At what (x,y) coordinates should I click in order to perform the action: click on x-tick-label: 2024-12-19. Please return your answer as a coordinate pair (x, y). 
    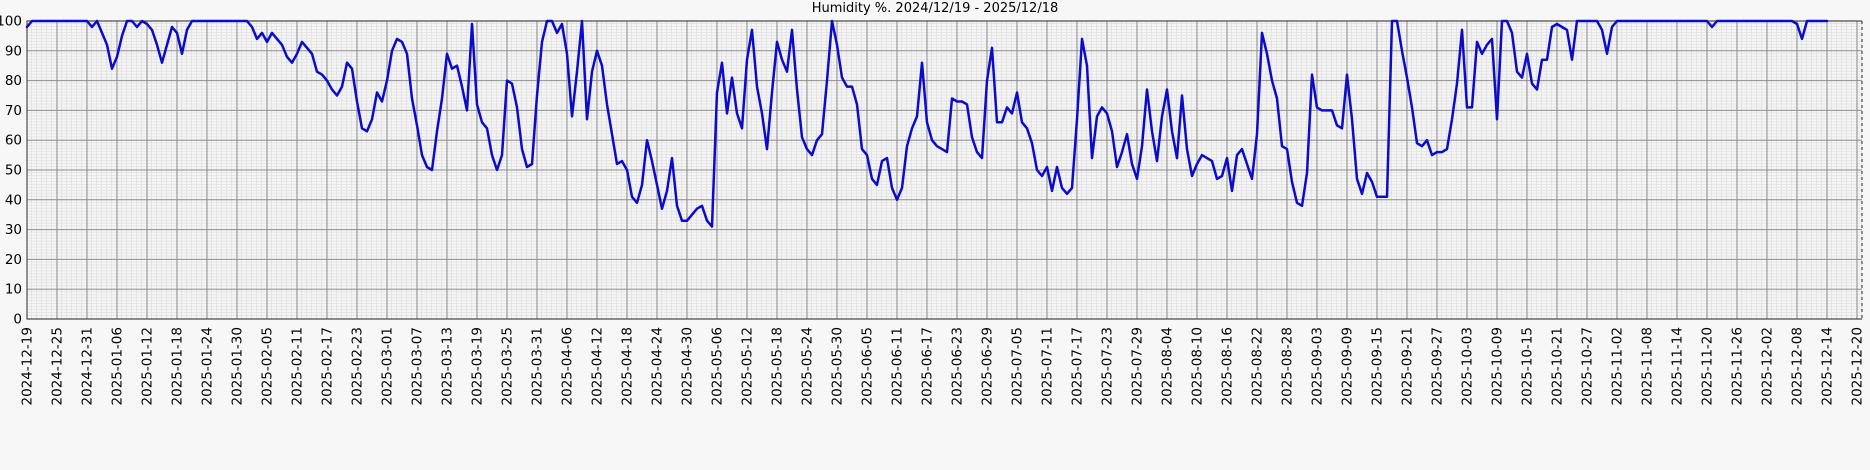
    Looking at the image, I should click on (28, 366).